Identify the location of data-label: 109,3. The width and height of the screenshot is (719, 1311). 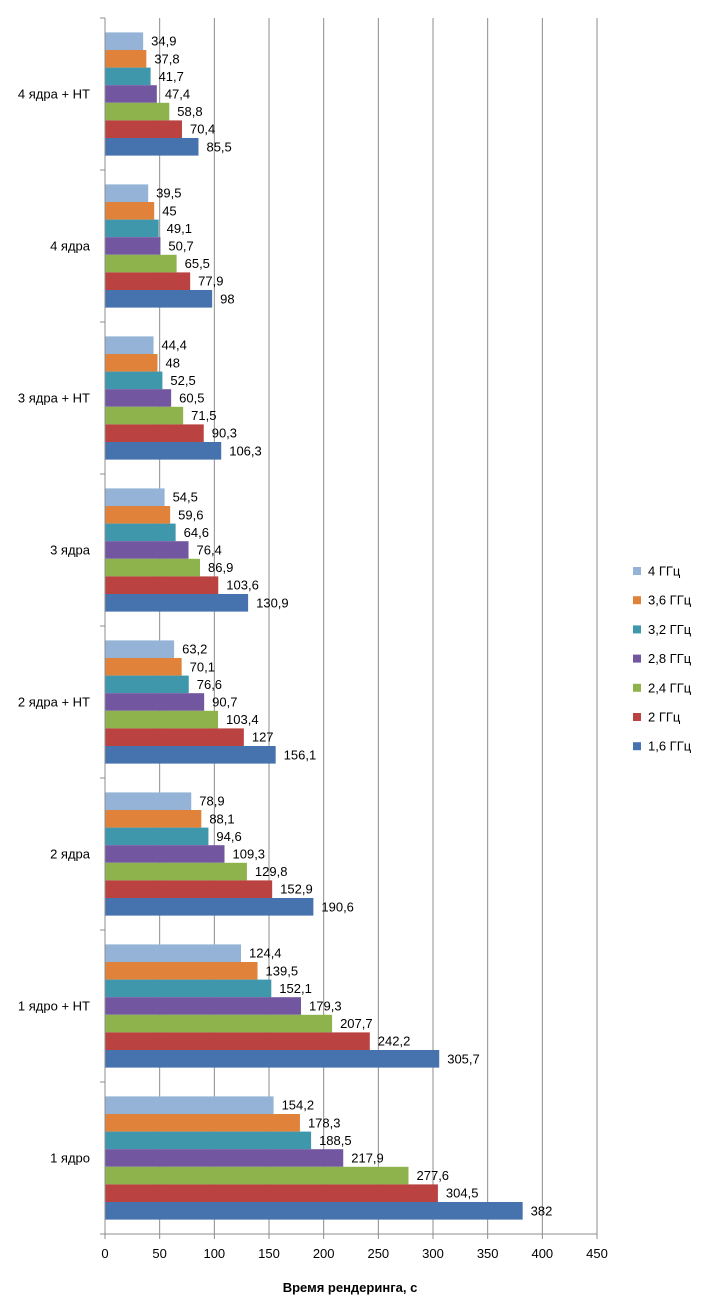
(249, 854).